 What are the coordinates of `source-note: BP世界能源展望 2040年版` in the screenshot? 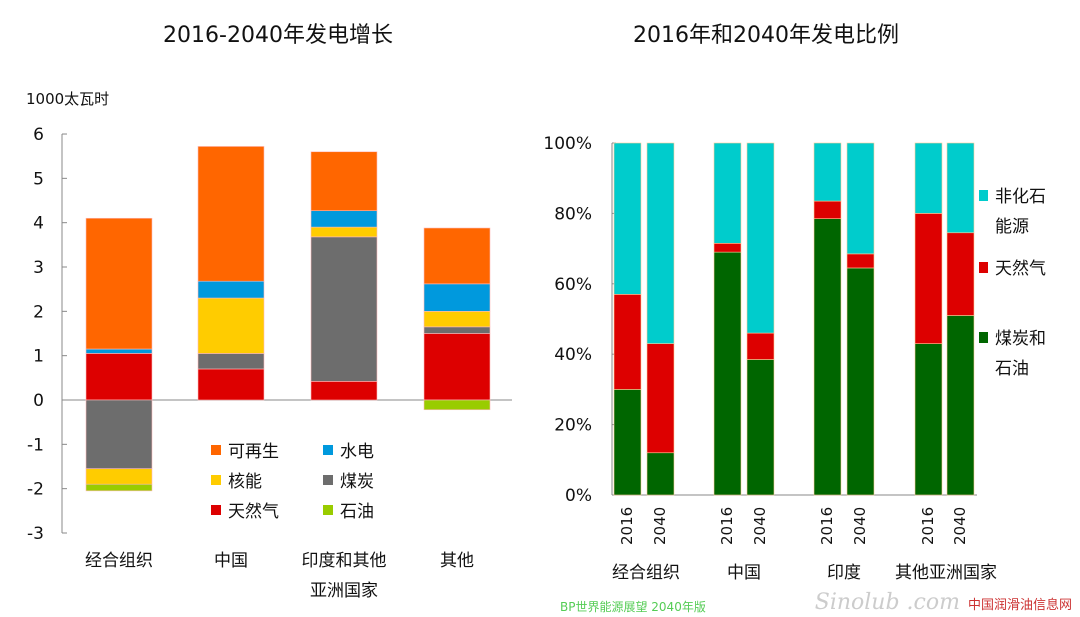 It's located at (633, 607).